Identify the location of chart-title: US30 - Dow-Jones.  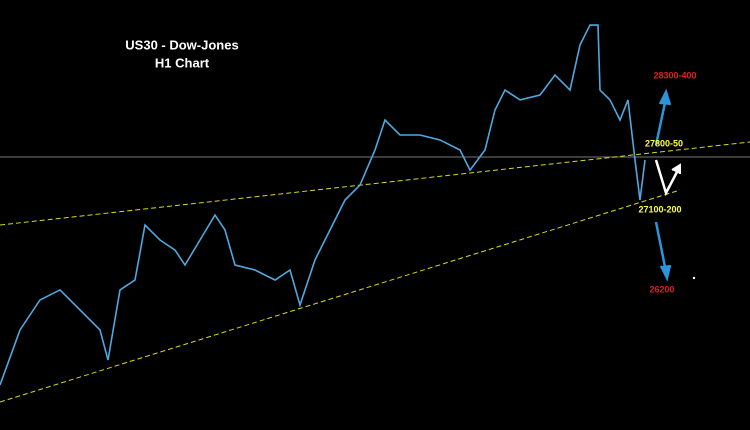
(181, 44).